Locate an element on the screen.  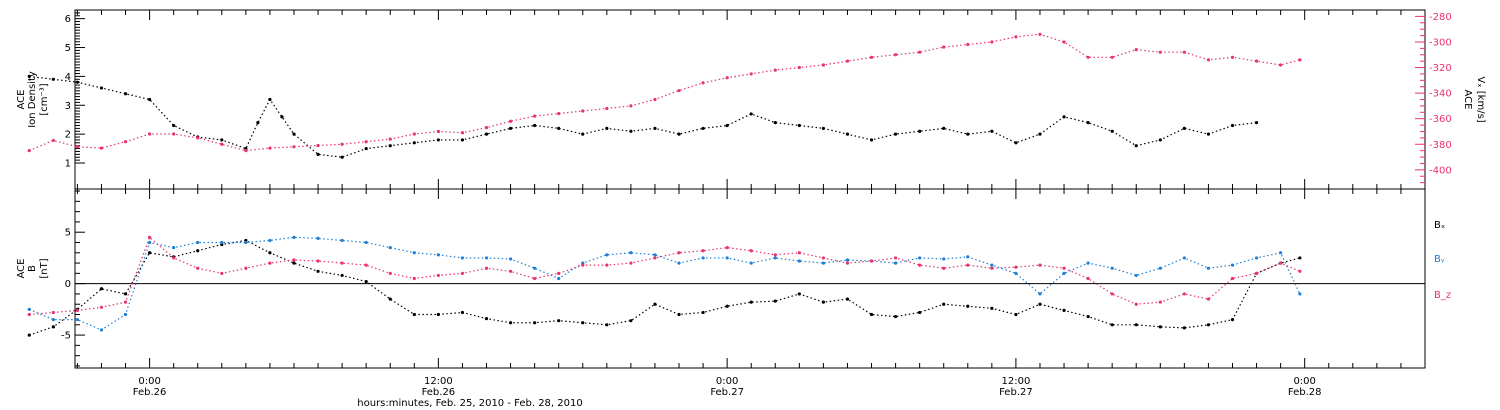
legend-label: Bₓ is located at coordinates (1439, 225).